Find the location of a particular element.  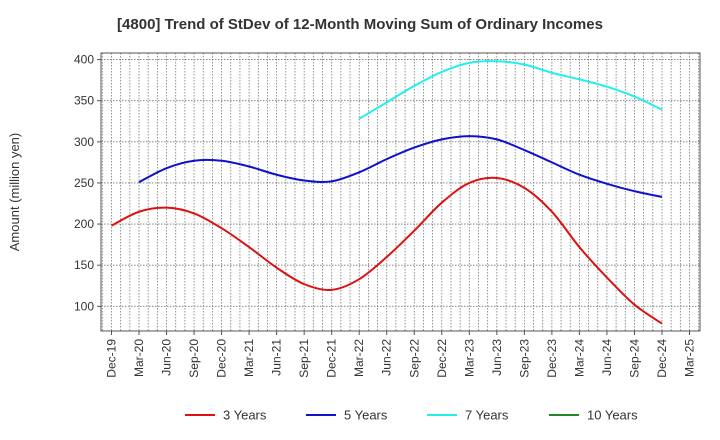

x-tick-label: Mar-25 is located at coordinates (690, 358).